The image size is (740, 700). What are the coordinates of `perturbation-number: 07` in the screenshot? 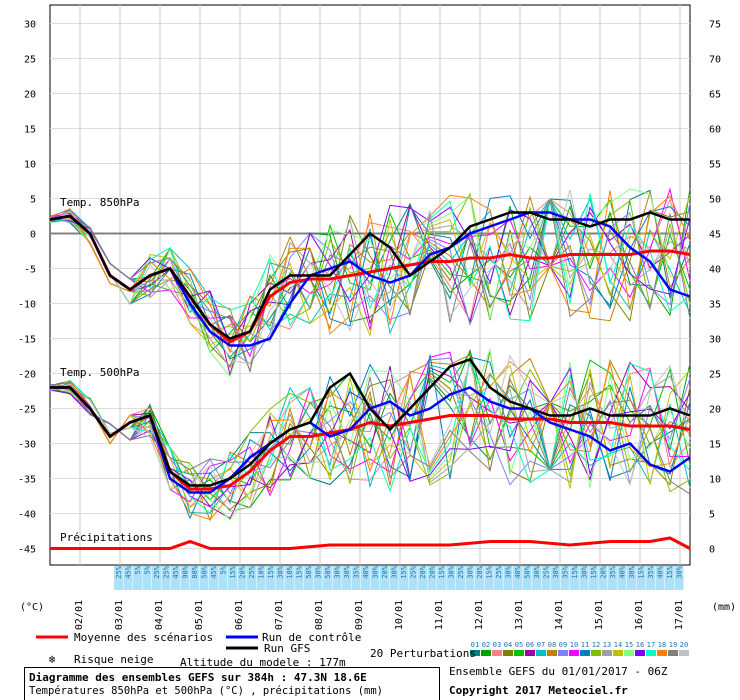 It's located at (541, 645).